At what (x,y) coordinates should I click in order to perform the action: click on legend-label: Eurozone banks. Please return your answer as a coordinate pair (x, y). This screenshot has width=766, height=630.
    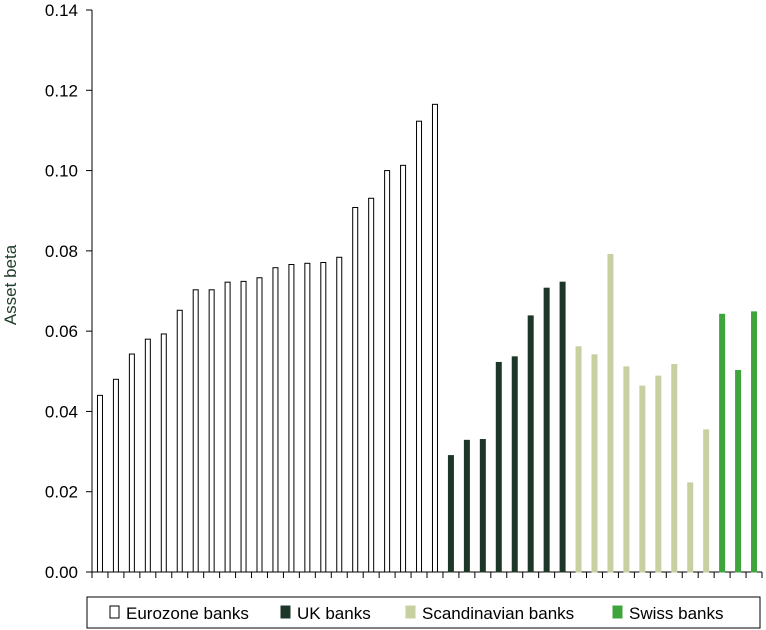
    Looking at the image, I should click on (187, 613).